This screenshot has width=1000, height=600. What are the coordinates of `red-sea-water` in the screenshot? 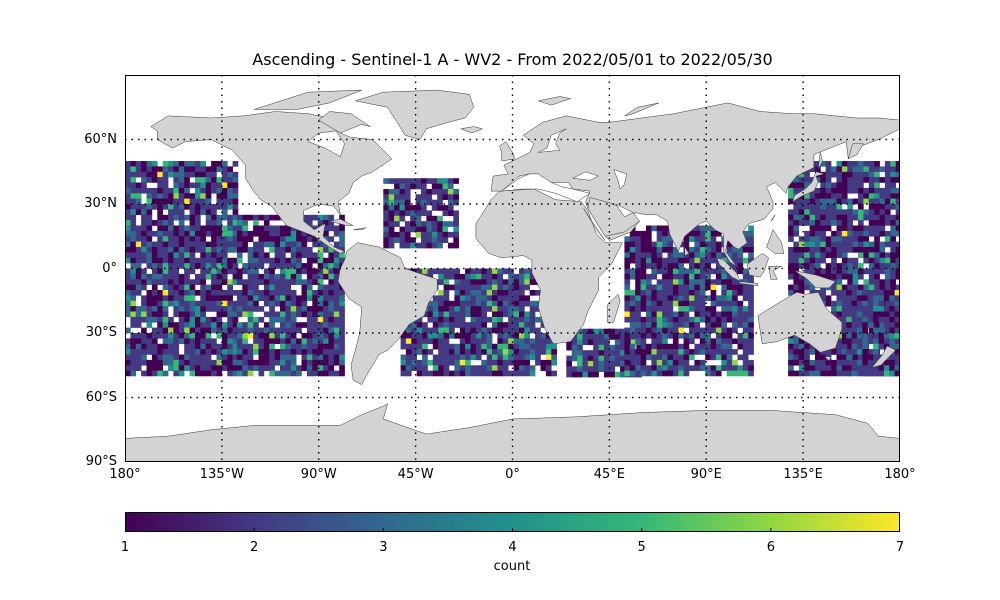 It's located at (594, 224).